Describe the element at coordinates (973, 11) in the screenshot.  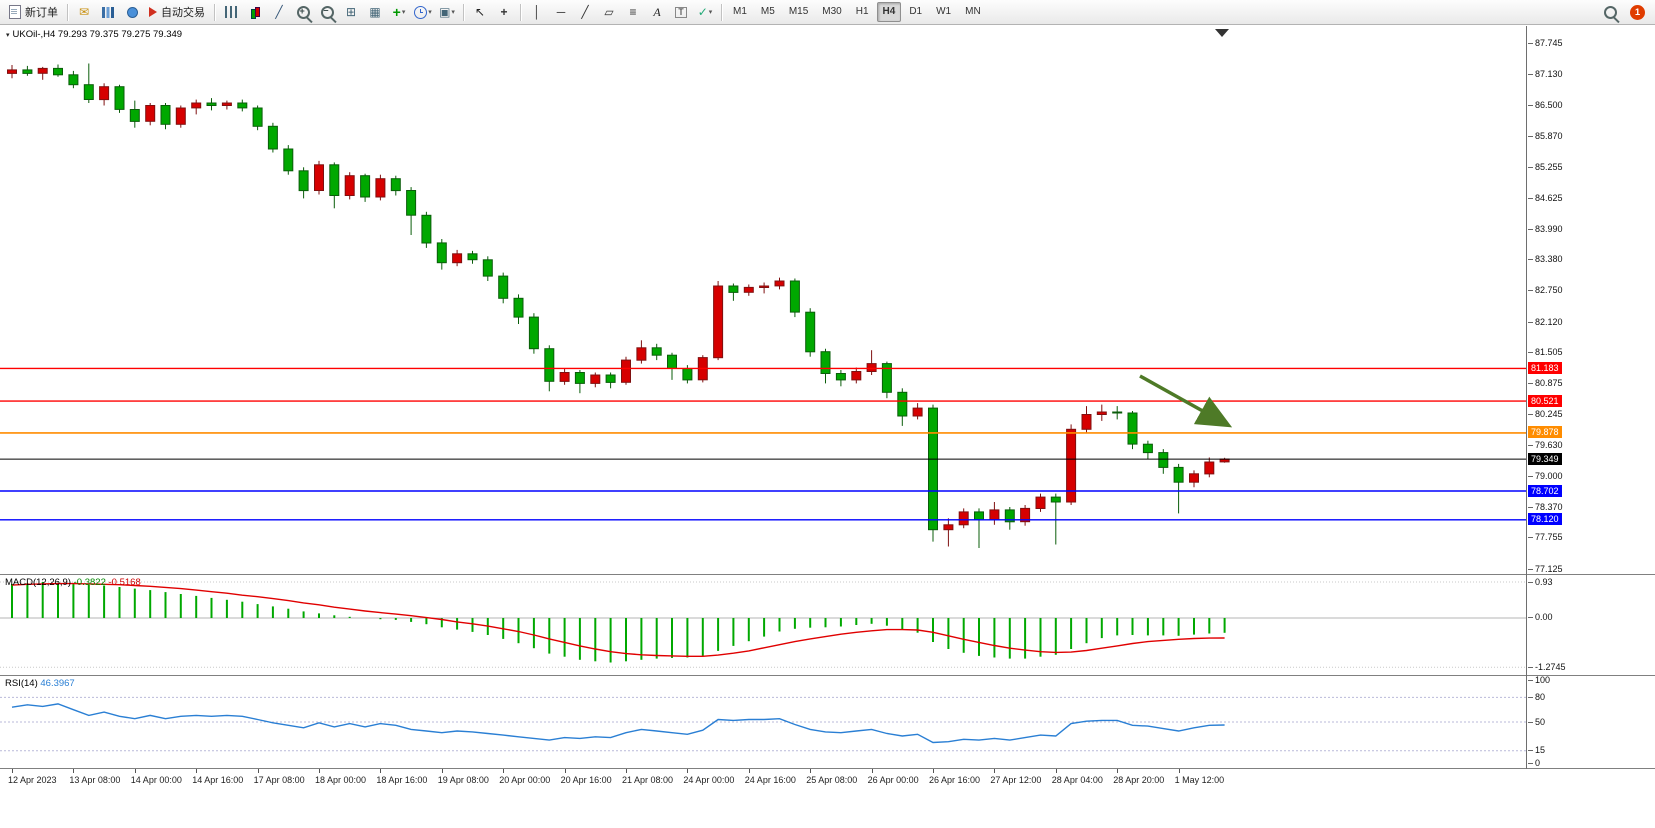
I see `tf-MN: MN` at that location.